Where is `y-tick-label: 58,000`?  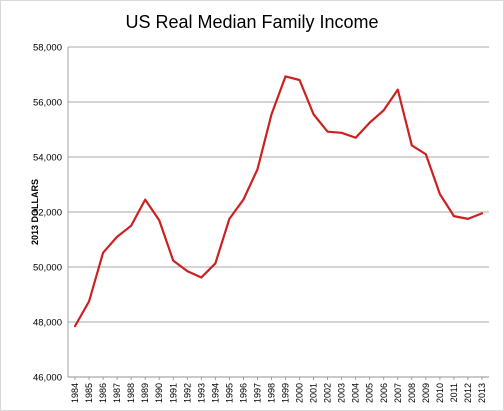
y-tick-label: 58,000 is located at coordinates (47, 48).